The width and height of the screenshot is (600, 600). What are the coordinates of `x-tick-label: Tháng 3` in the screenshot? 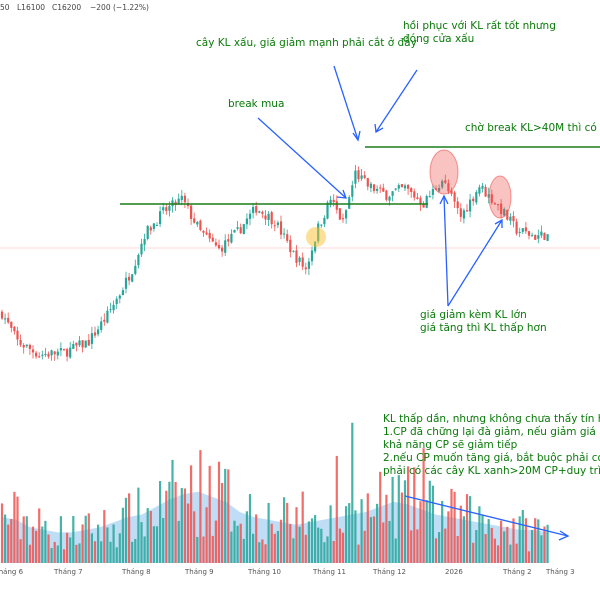 It's located at (560, 572).